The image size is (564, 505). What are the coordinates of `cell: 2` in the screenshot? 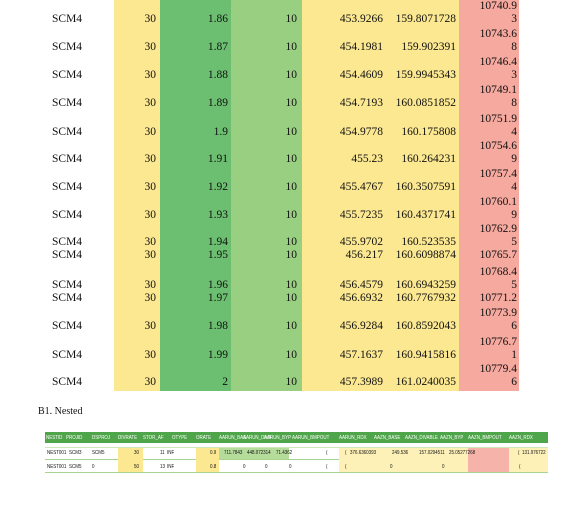 It's located at (225, 382).